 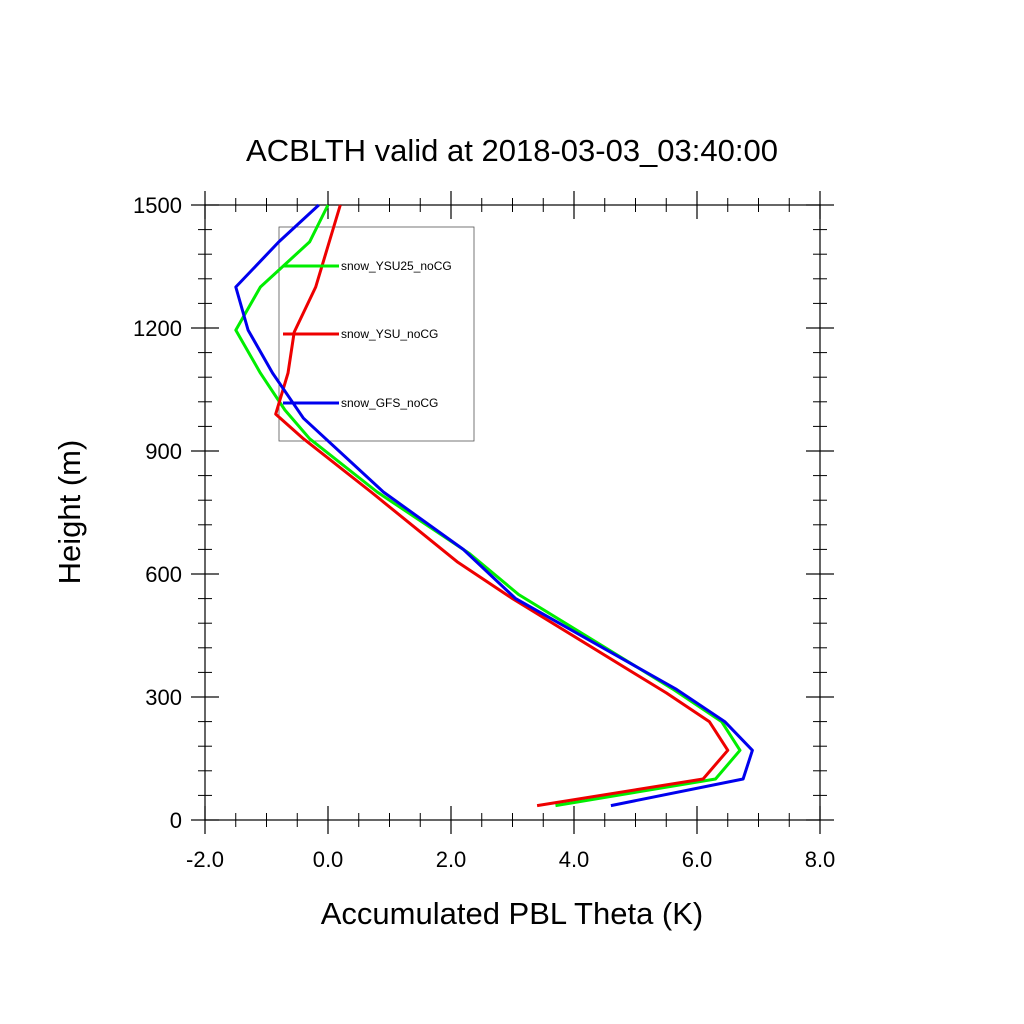 What do you see at coordinates (205, 859) in the screenshot?
I see `x-tick-label: -2.0` at bounding box center [205, 859].